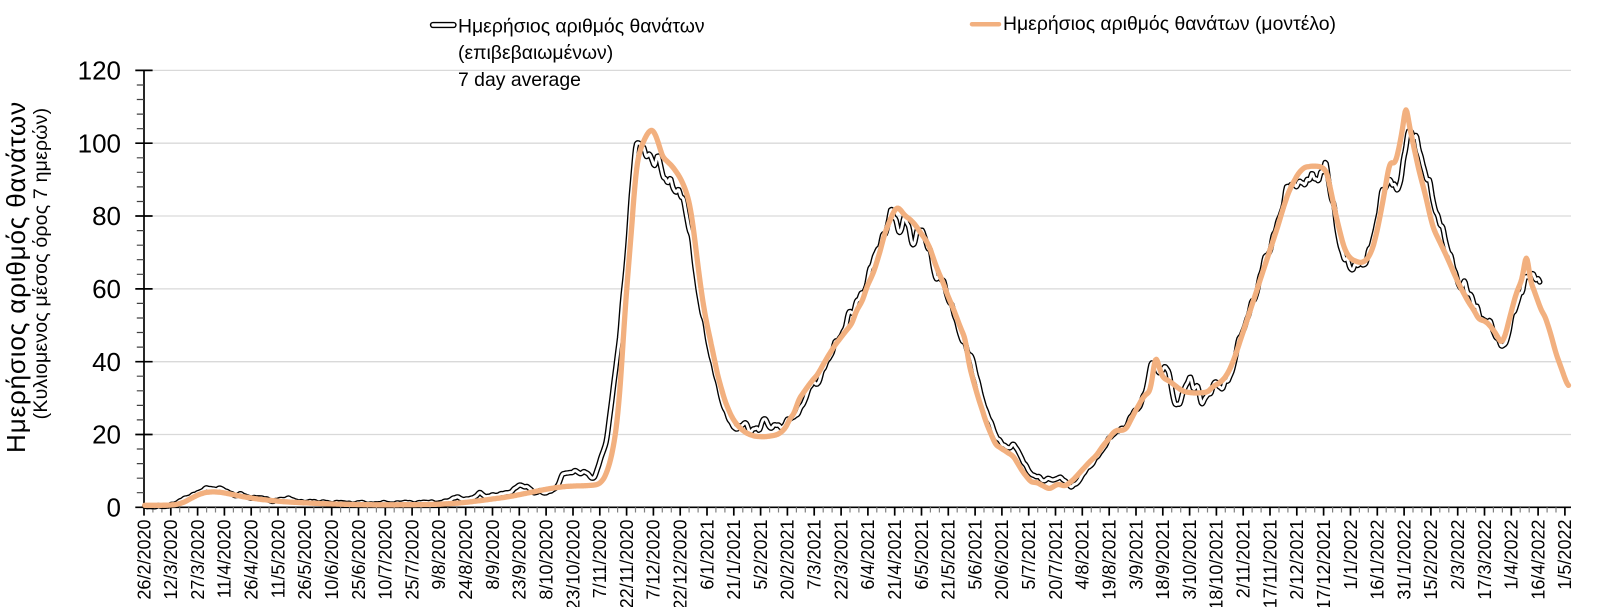 The width and height of the screenshot is (1598, 612). I want to click on svg-text: 6/5/2021, so click(922, 555).